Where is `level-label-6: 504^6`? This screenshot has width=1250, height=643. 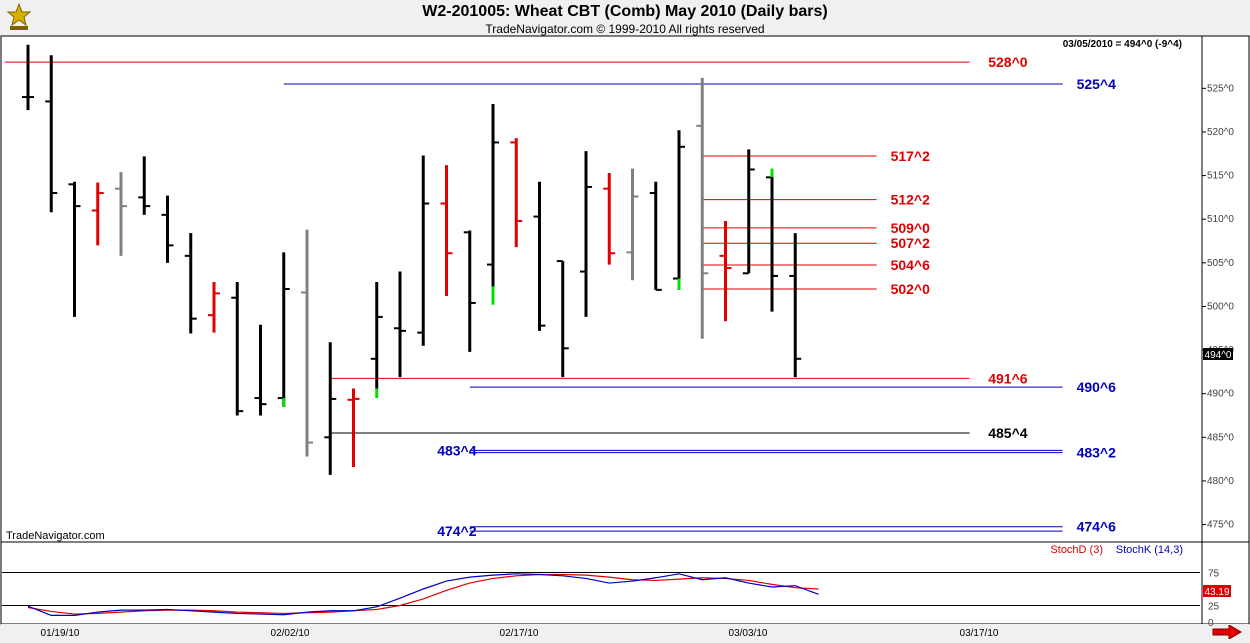 level-label-6: 504^6 is located at coordinates (911, 265).